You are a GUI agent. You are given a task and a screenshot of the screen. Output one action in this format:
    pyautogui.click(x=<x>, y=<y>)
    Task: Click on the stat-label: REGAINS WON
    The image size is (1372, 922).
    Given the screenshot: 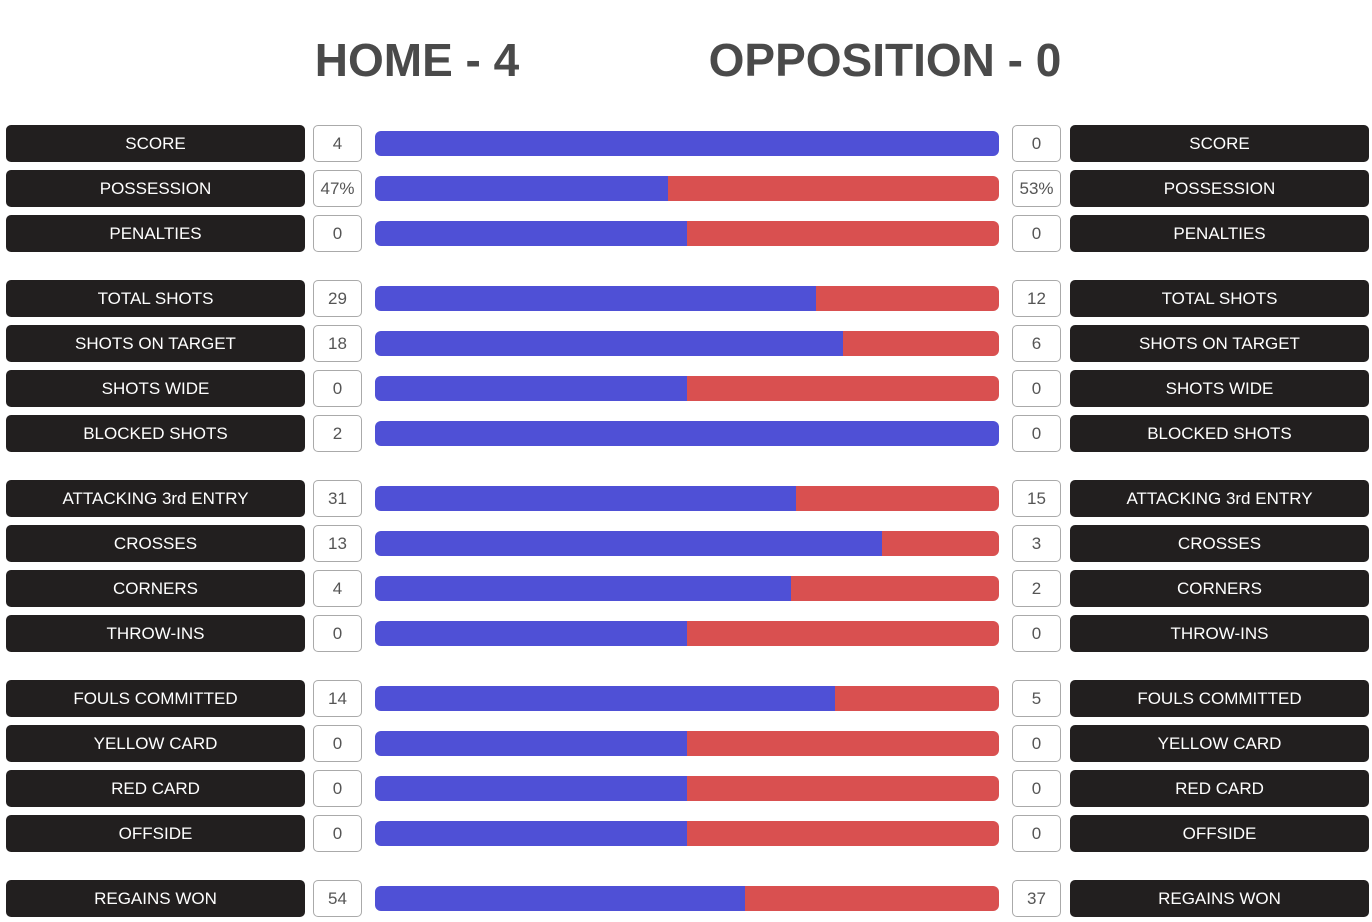 What is the action you would take?
    pyautogui.click(x=1219, y=898)
    